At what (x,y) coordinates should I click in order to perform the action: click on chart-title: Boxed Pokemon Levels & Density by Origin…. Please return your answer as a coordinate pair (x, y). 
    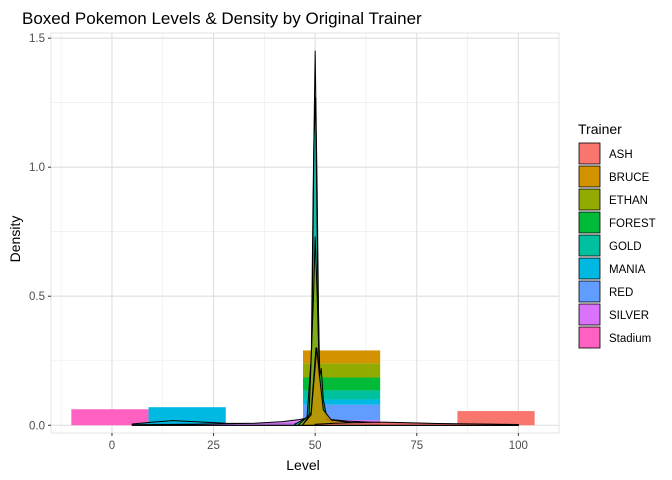
    Looking at the image, I should click on (222, 18).